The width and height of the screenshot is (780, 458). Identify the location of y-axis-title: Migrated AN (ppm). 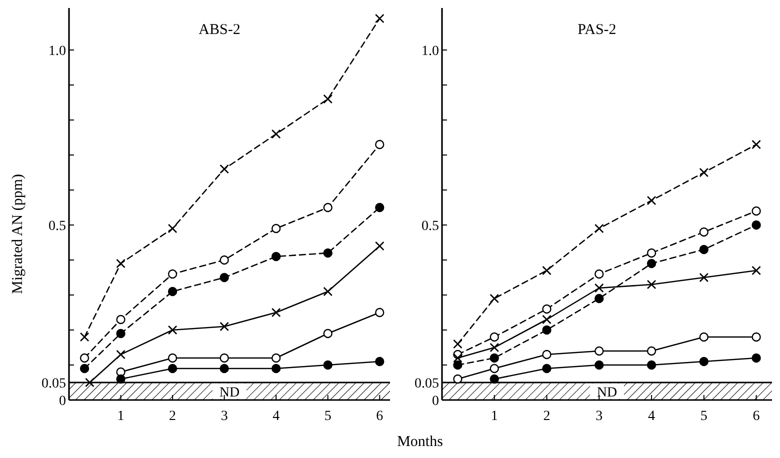
(18, 234).